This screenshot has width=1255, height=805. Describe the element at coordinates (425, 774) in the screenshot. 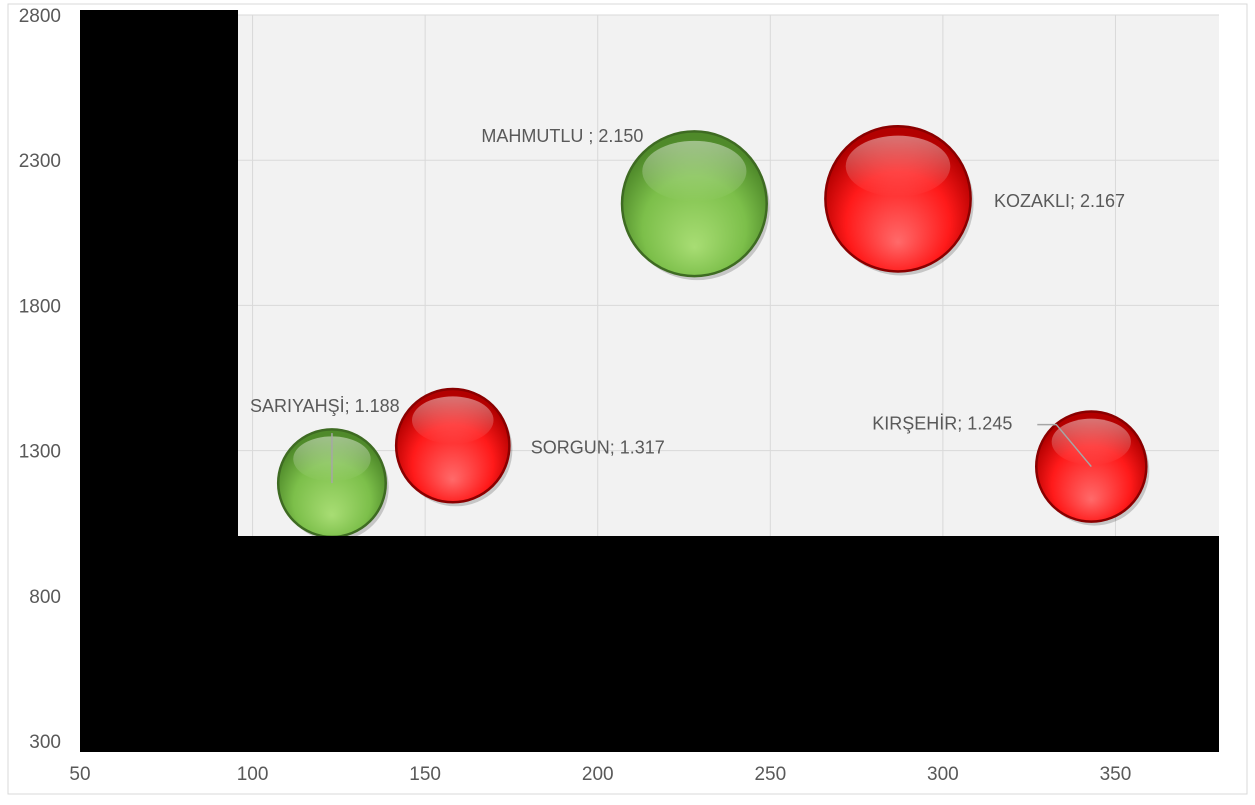

I see `x-tick-label: 150` at that location.